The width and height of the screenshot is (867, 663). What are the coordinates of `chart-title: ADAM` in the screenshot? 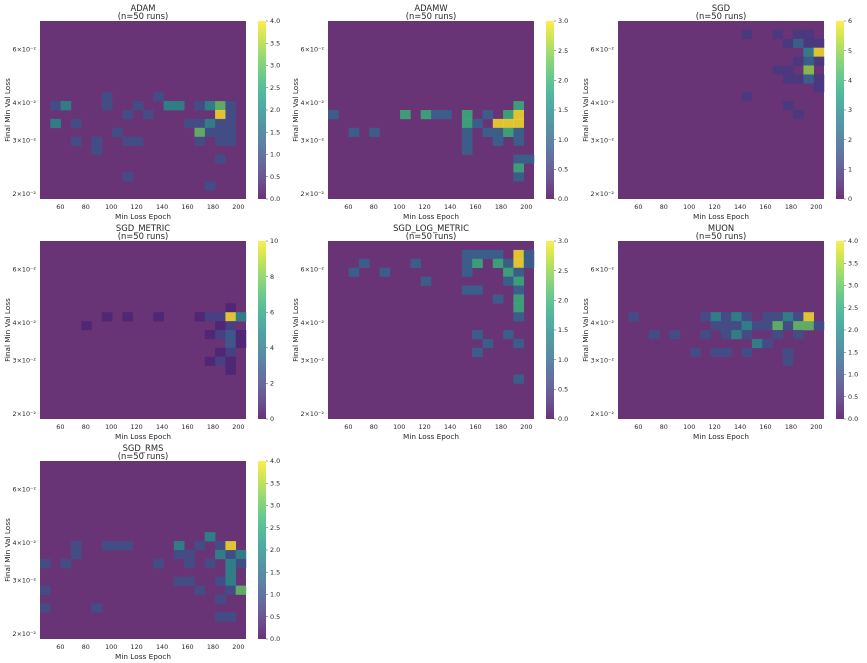 It's located at (143, 8).